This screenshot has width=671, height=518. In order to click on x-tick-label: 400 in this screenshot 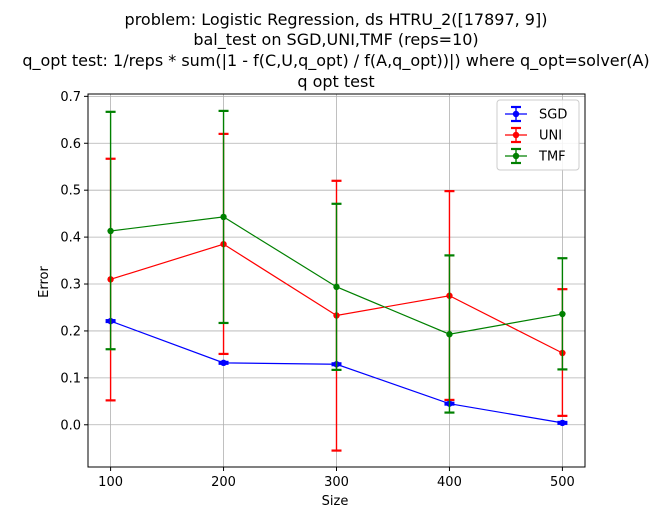, I will do `click(449, 482)`.